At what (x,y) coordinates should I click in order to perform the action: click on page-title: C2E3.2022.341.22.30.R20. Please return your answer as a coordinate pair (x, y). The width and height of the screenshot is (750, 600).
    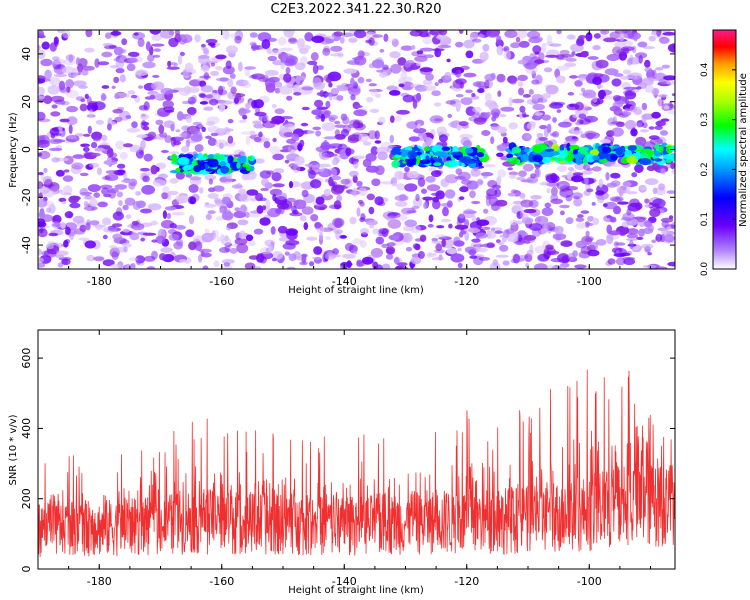
    Looking at the image, I should click on (356, 9).